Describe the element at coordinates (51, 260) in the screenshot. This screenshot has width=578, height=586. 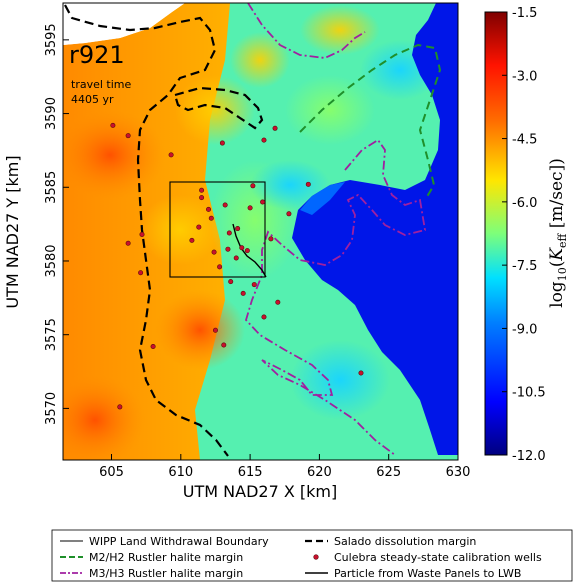
I see `y-tick-label: 3580` at that location.